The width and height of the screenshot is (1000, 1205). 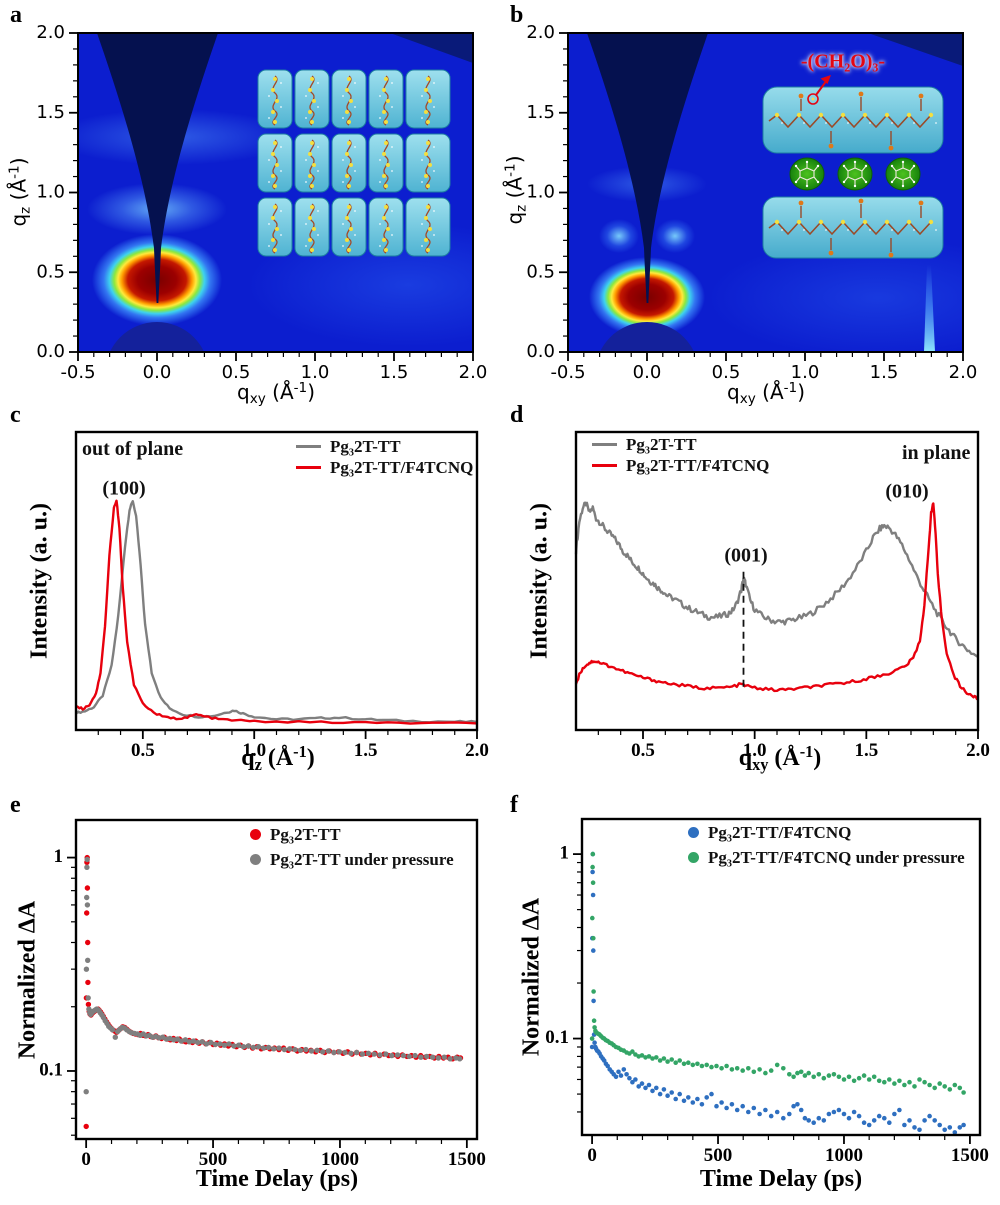 I want to click on y-axis-label-f: Normalized ΔA, so click(x=531, y=977).